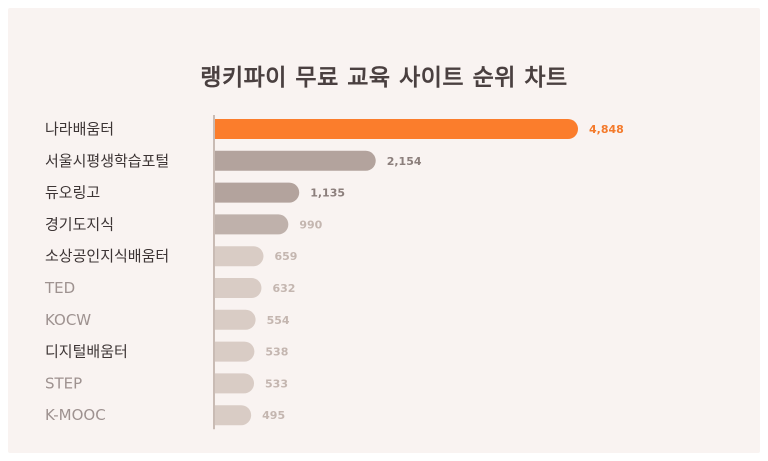 Image resolution: width=768 pixels, height=461 pixels. What do you see at coordinates (327, 193) in the screenshot?
I see `value-label: 1,135` at bounding box center [327, 193].